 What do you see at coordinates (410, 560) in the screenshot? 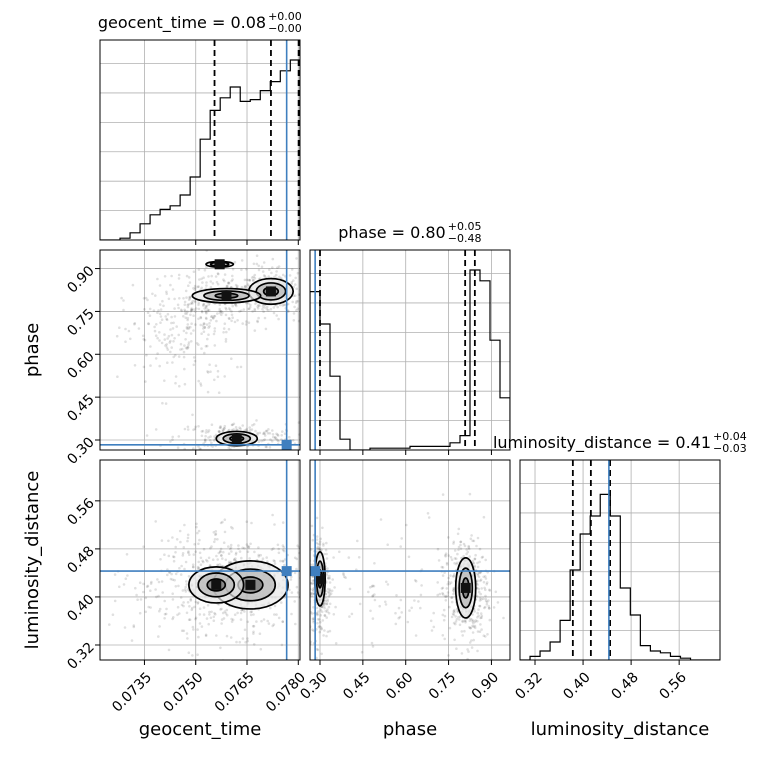
I see `grid` at bounding box center [410, 560].